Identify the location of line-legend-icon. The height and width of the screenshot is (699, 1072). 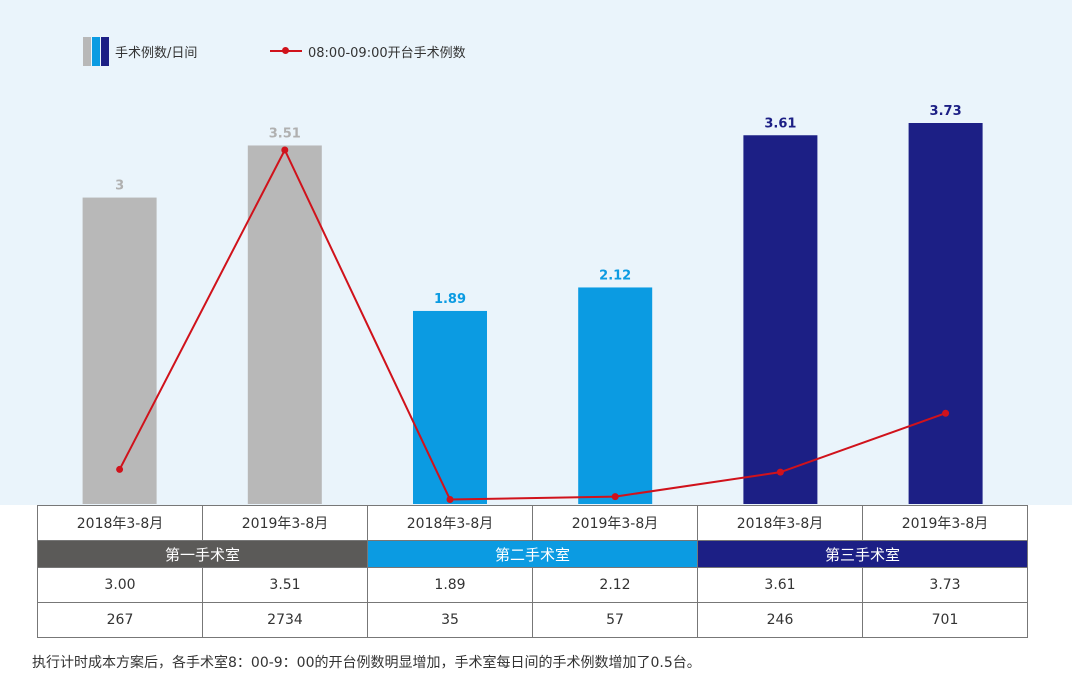
(286, 51).